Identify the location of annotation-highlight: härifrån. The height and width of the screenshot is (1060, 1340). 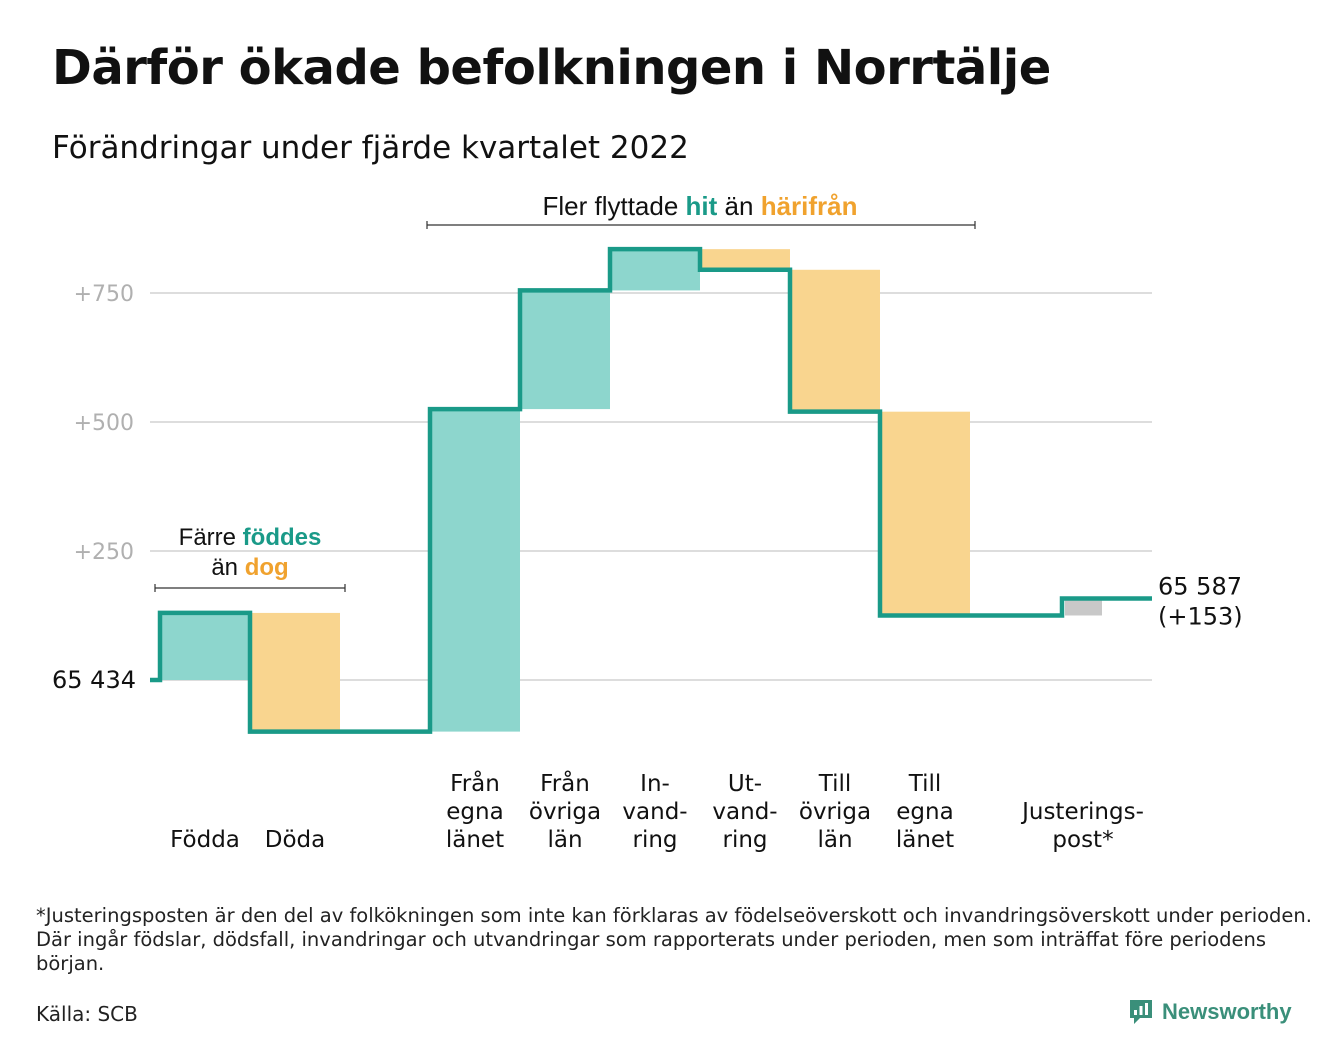
(809, 206).